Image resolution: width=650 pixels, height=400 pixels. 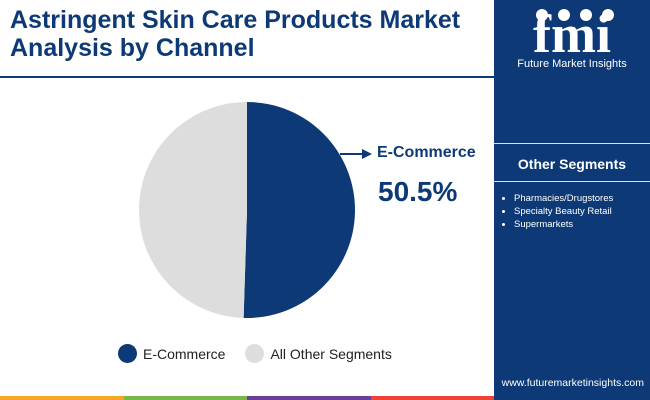 I want to click on pie-slice-e-commerce, so click(x=299, y=210).